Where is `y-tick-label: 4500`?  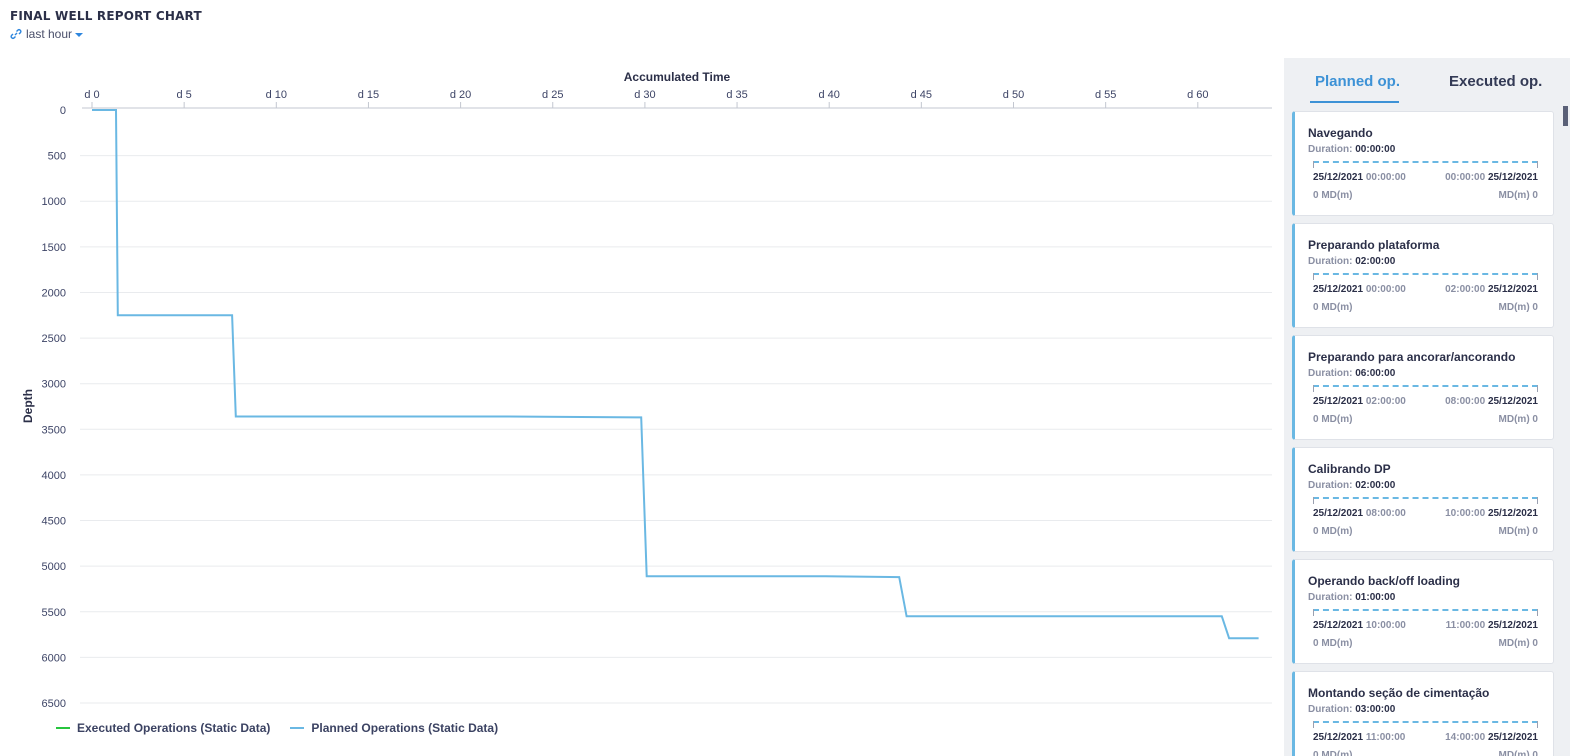
y-tick-label: 4500 is located at coordinates (54, 522).